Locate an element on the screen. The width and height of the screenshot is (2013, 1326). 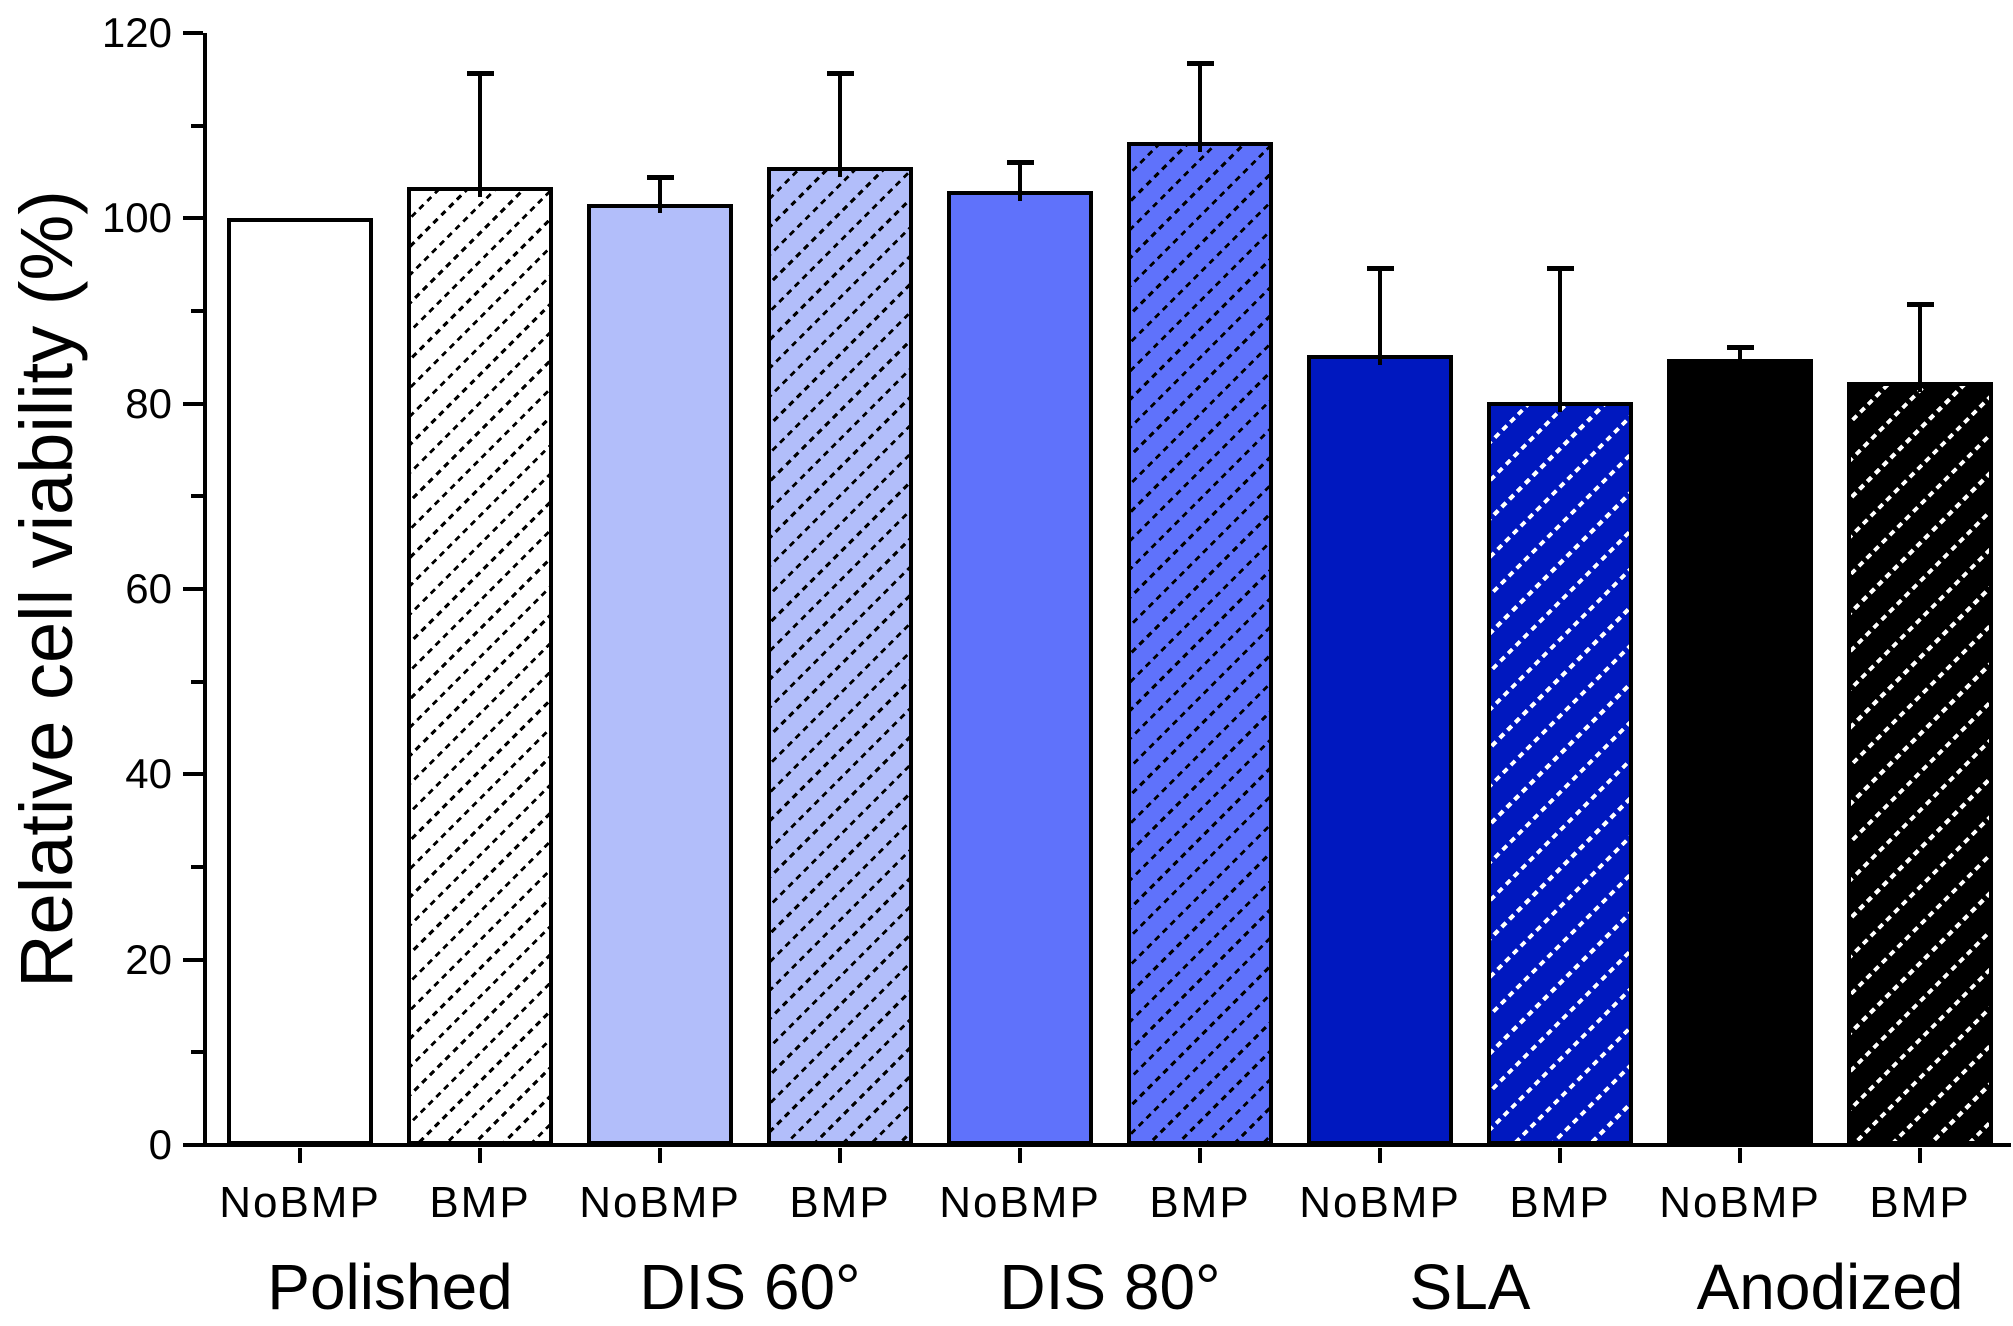
bar-anodized-nobmp is located at coordinates (1740, 752).